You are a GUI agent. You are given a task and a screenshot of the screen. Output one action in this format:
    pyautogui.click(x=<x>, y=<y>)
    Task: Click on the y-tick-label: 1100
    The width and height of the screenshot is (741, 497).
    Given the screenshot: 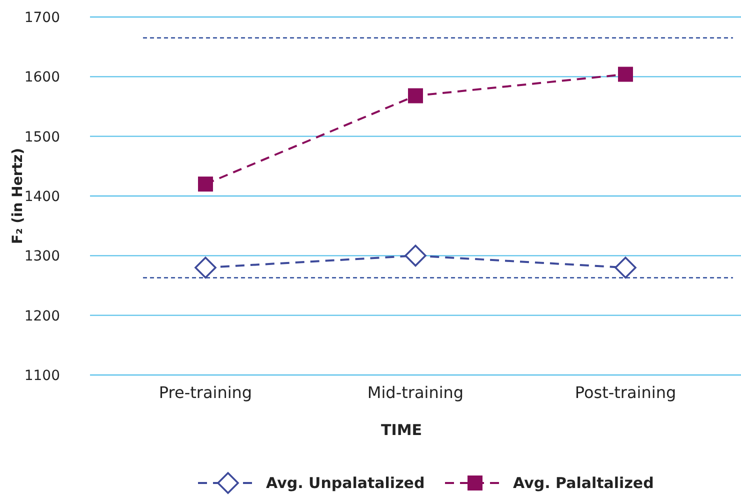 What is the action you would take?
    pyautogui.click(x=42, y=376)
    